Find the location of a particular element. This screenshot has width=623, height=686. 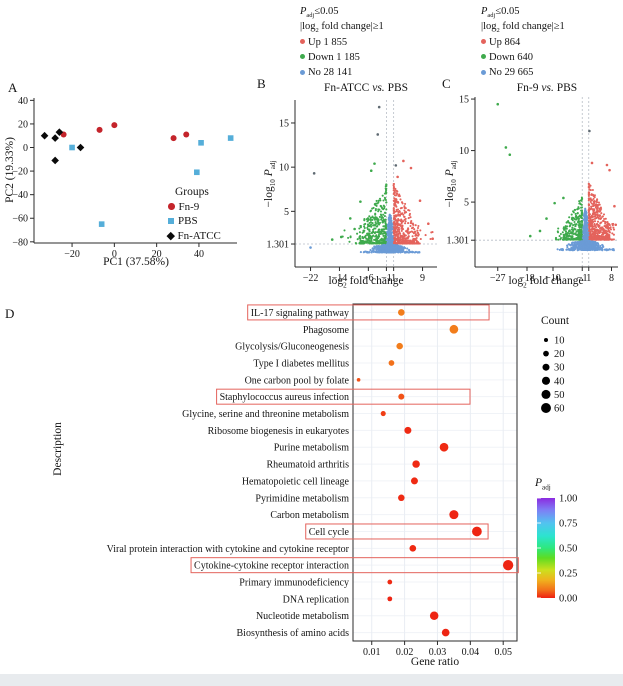

pca-legend-item-fn9: Fn-9 is located at coordinates (194, 207).